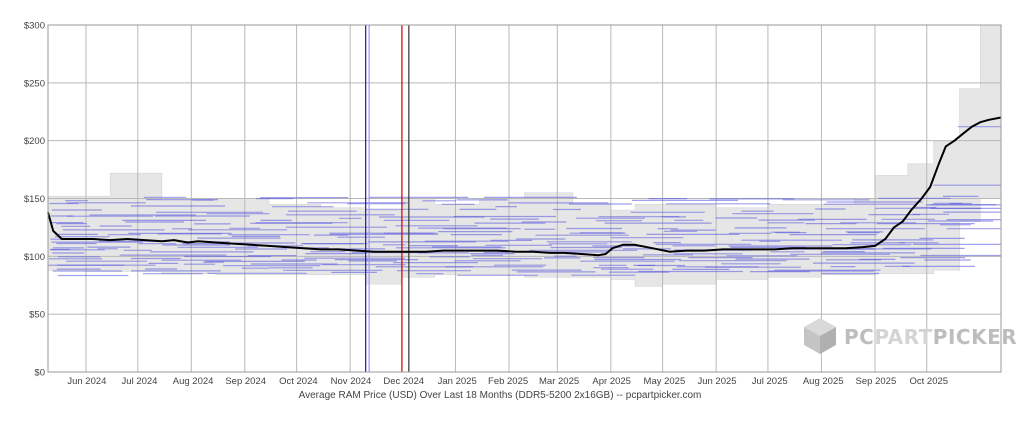  Describe the element at coordinates (770, 381) in the screenshot. I see `x-tick-label: Jul 2025` at that location.